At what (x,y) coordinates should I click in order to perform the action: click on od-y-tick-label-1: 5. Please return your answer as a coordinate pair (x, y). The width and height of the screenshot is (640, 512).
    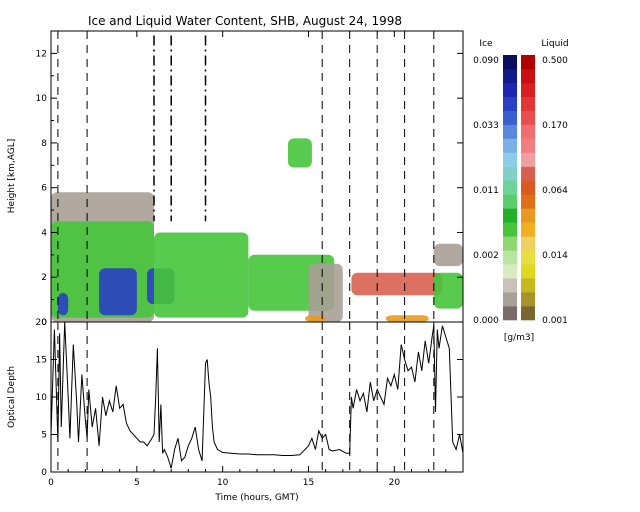
    Looking at the image, I should click on (44, 436).